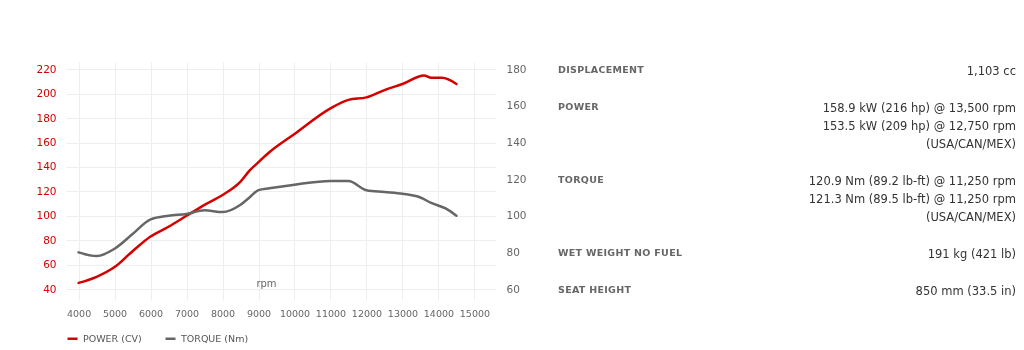 The width and height of the screenshot is (1024, 350). What do you see at coordinates (595, 290) in the screenshot?
I see `category-label: SEAT HEIGHT` at bounding box center [595, 290].